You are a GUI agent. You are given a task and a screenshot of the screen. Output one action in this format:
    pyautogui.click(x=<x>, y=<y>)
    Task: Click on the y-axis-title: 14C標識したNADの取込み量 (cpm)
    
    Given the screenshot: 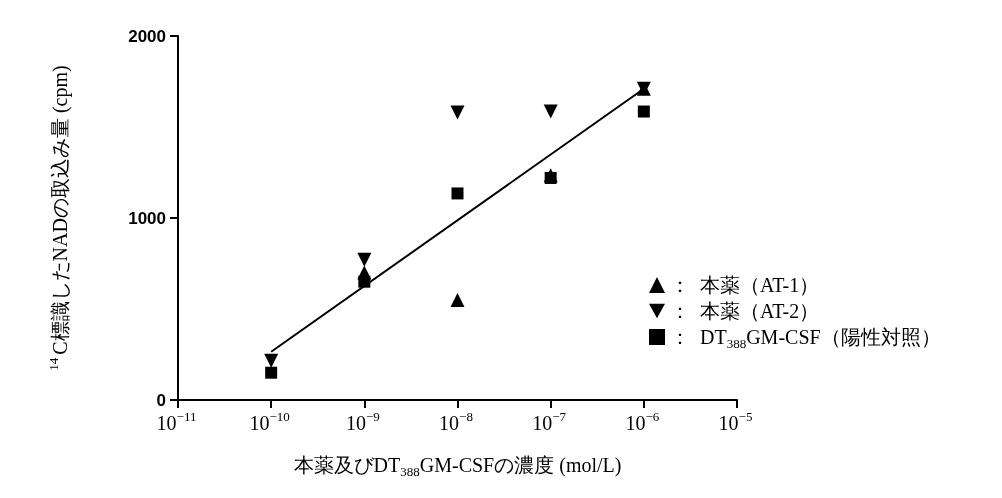 What is the action you would take?
    pyautogui.click(x=59, y=218)
    